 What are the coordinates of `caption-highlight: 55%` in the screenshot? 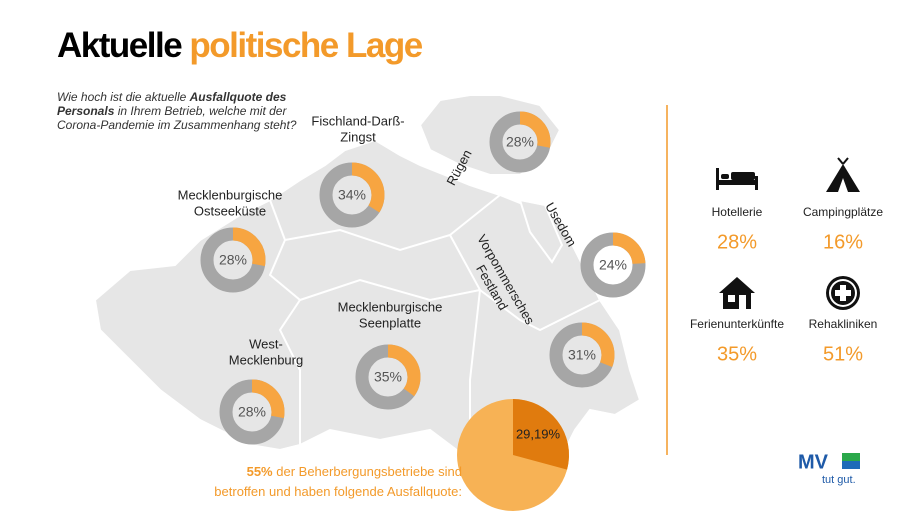 It's located at (259, 471).